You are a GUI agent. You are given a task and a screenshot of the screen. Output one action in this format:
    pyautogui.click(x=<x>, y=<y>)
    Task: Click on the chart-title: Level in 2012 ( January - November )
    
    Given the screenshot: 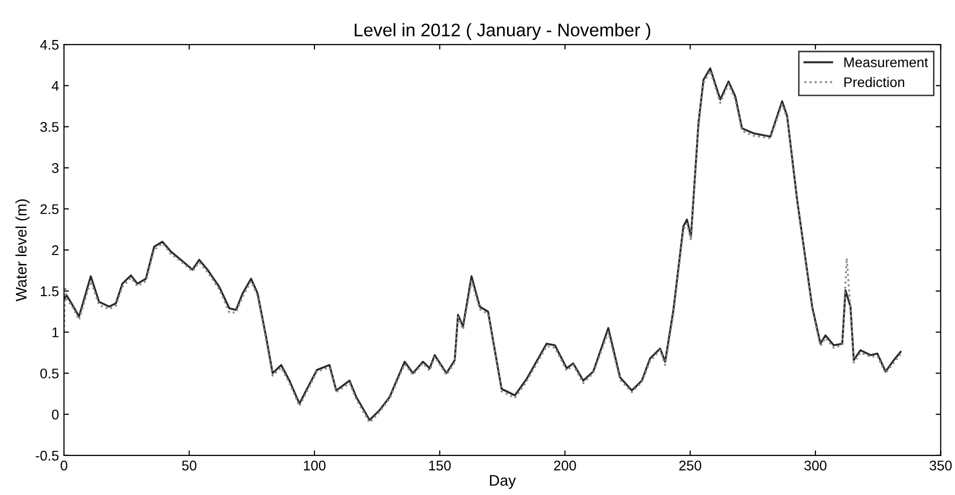 What is the action you would take?
    pyautogui.click(x=502, y=31)
    